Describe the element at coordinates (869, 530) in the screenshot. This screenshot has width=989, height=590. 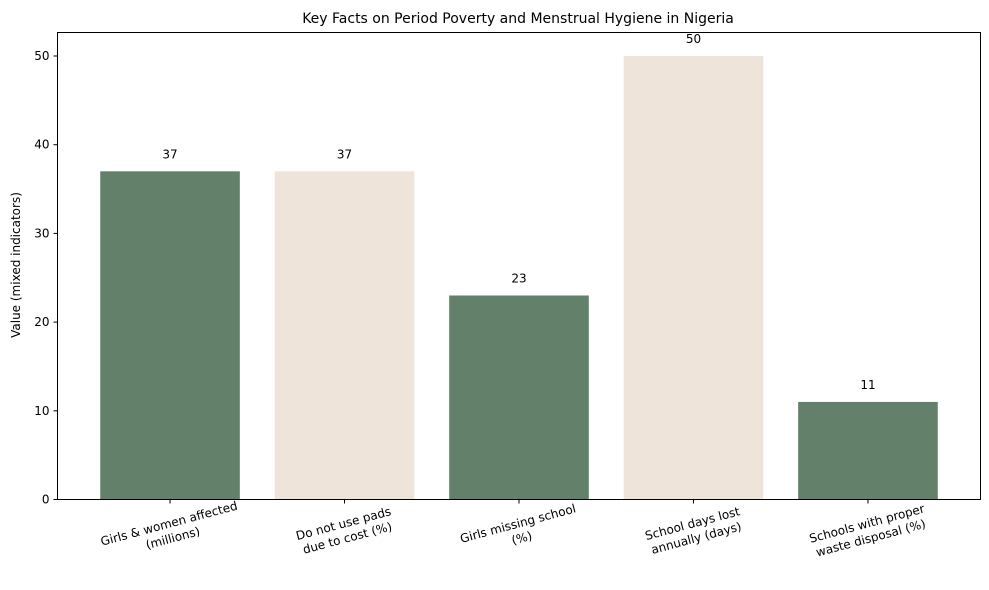
I see `x-tick-label: Schools with properwaste disposal (%)` at that location.